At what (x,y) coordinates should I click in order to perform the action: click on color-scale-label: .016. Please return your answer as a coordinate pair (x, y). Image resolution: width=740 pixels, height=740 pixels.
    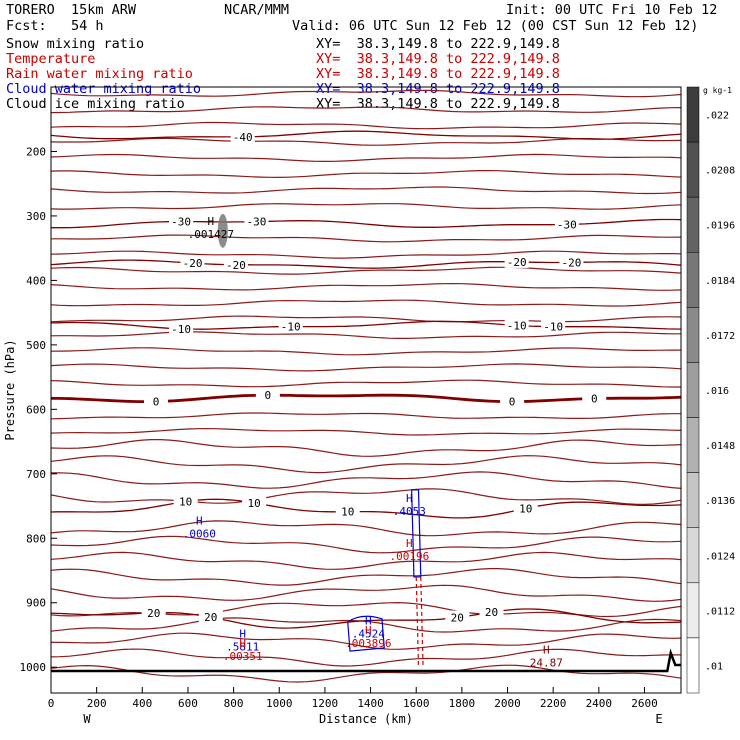
    Looking at the image, I should click on (717, 391).